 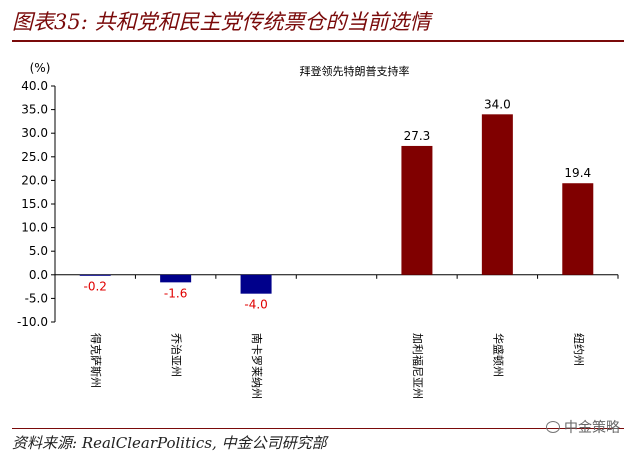 I want to click on data-label: -4.0, so click(x=255, y=305).